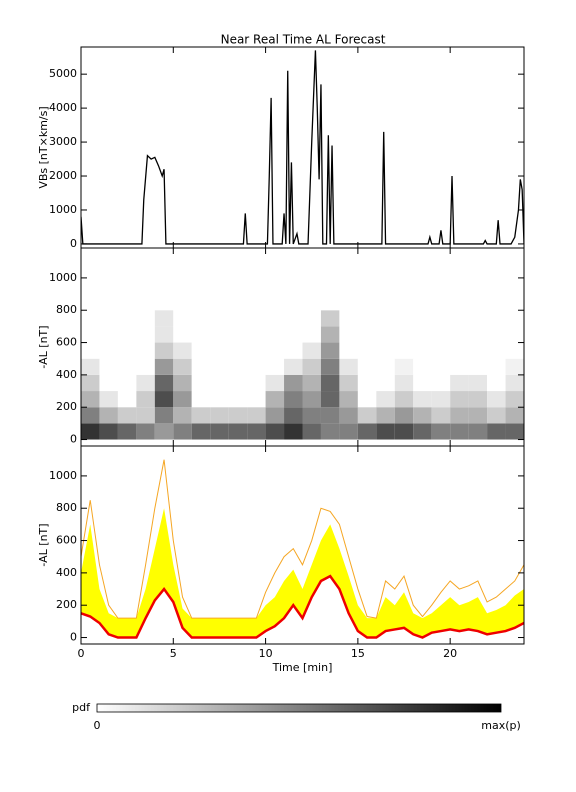 The image size is (576, 792). What do you see at coordinates (266, 653) in the screenshot?
I see `x-tick-label: 10` at bounding box center [266, 653].